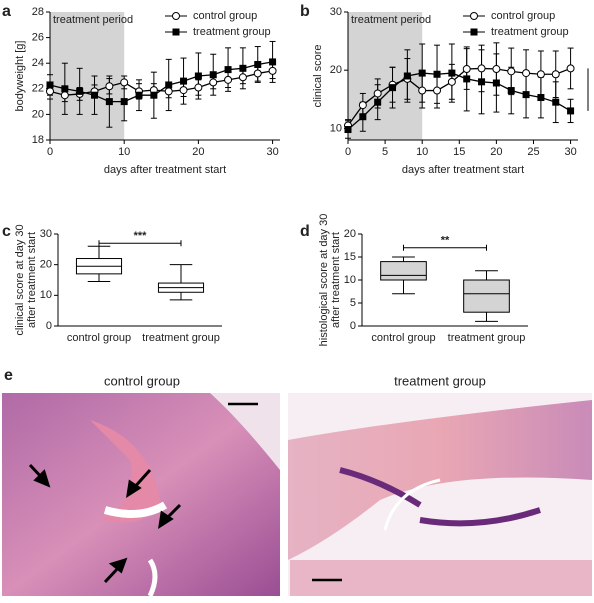 This screenshot has width=594, height=603. Describe the element at coordinates (181, 338) in the screenshot. I see `x-tick-label: treatment group` at that location.